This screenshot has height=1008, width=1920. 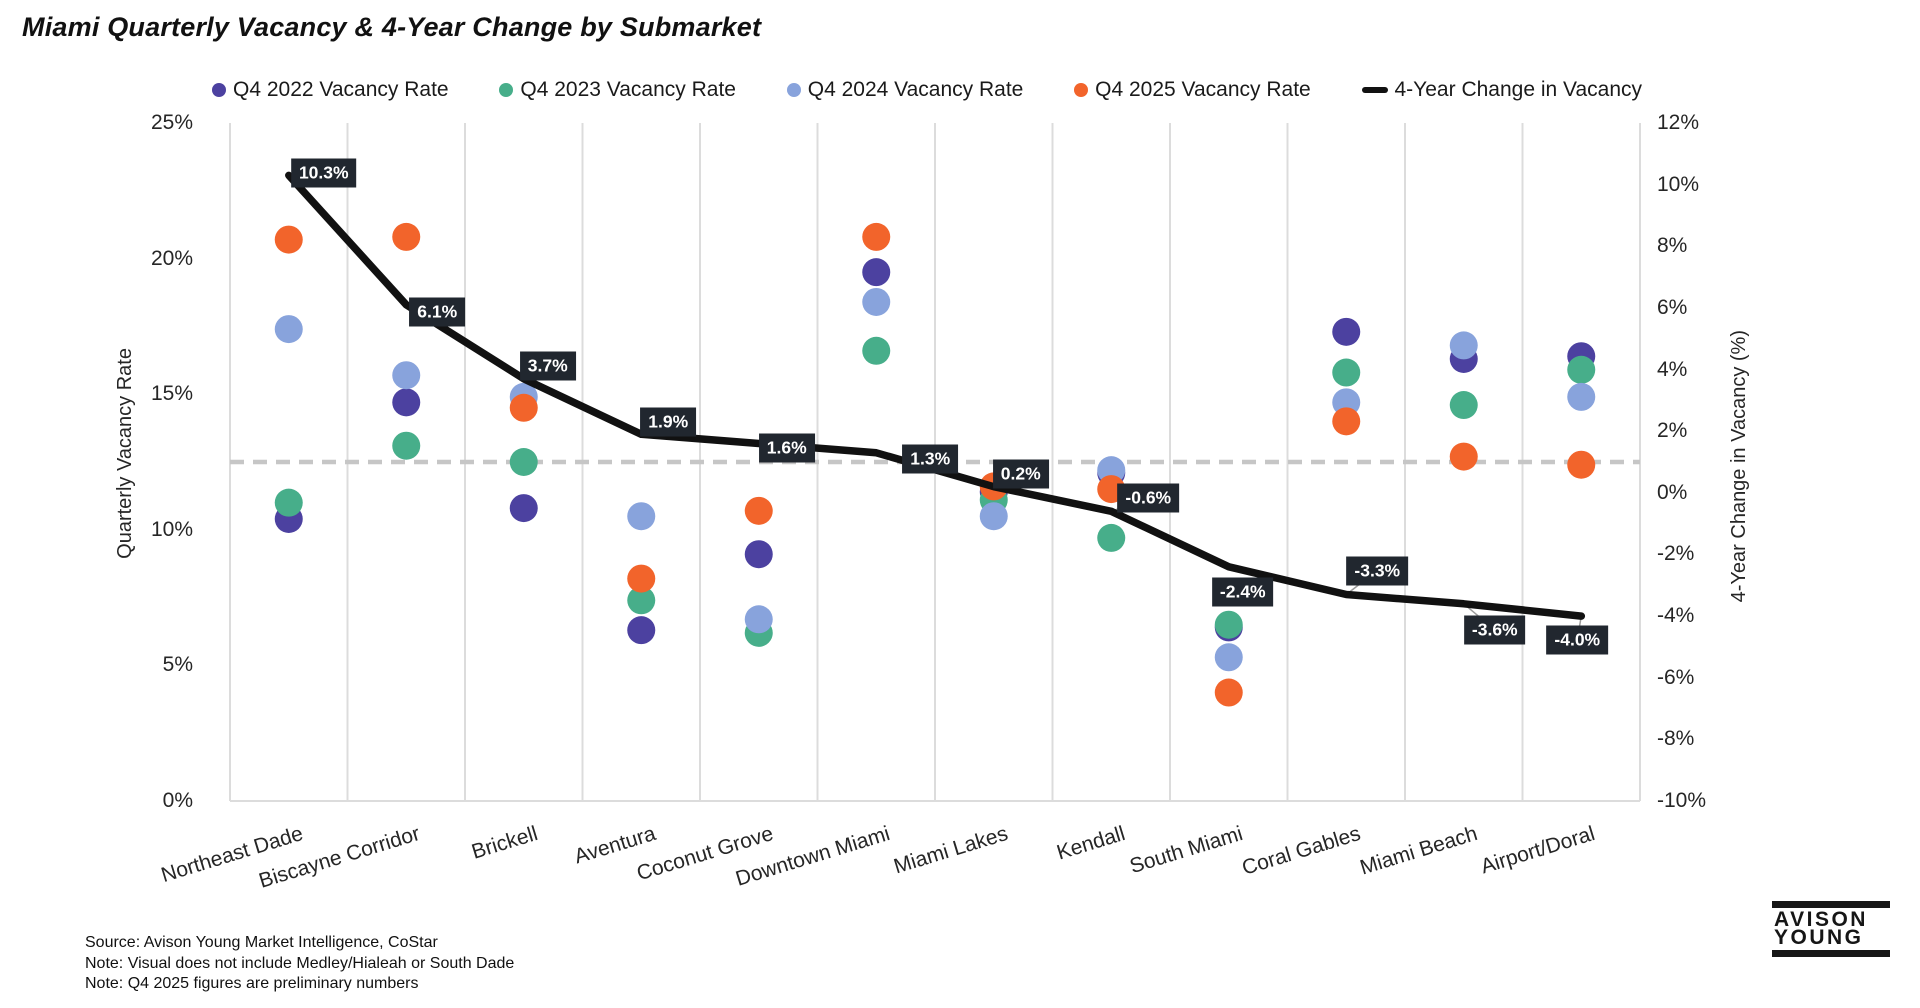 I want to click on dot-q4-2024-coconut-grove, so click(x=758, y=619).